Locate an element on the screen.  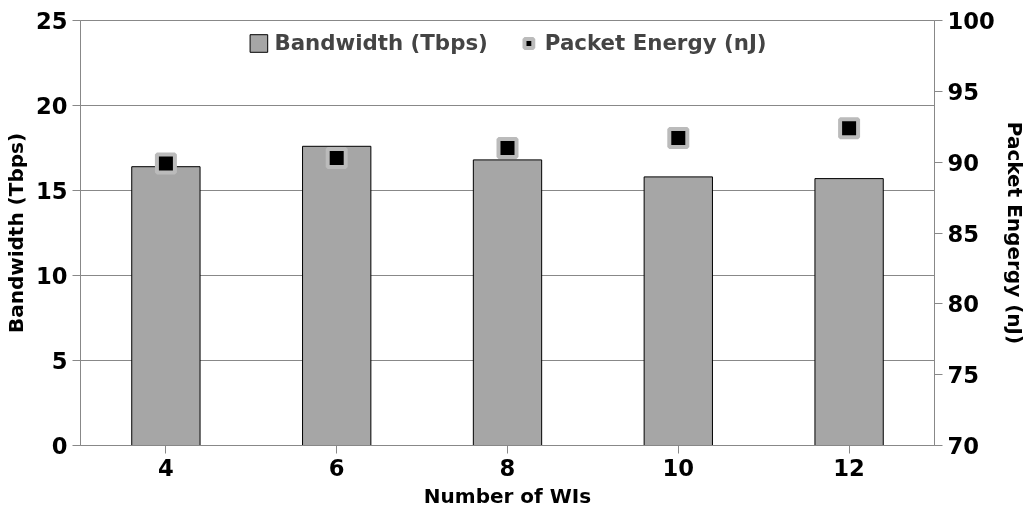
y2-tick-label: 80 is located at coordinates (963, 304).